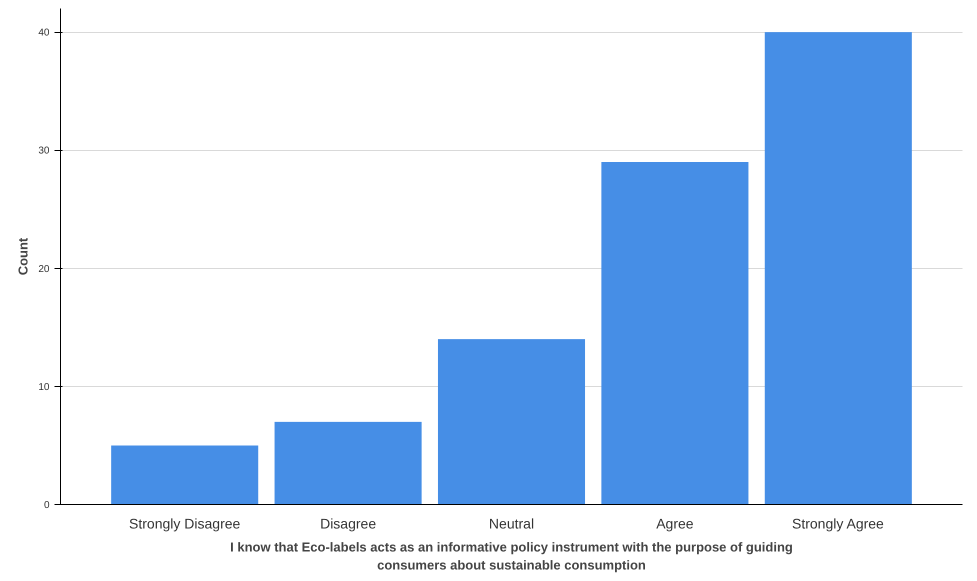 The image size is (977, 581). I want to click on y-tick-label: 30, so click(44, 151).